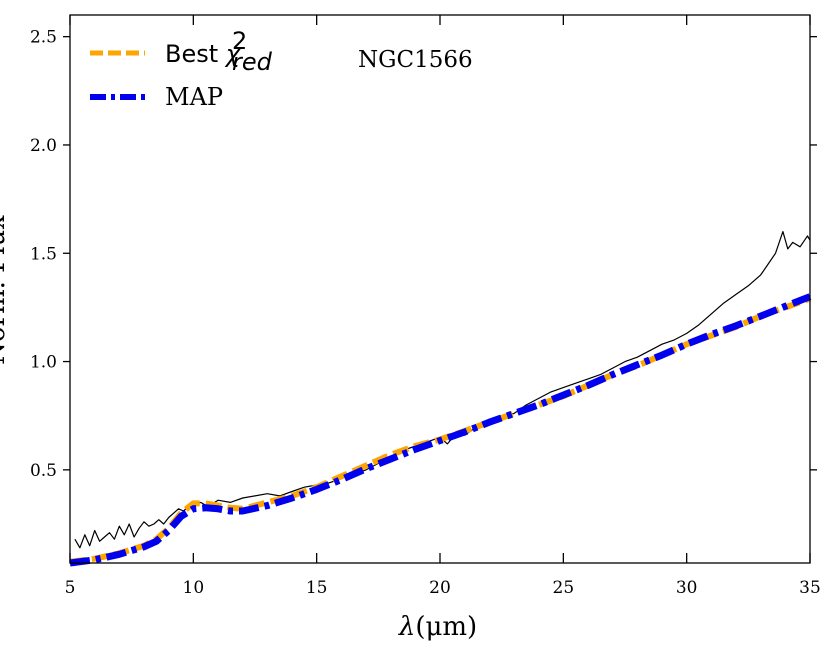  I want to click on annotation-label: NGC1566, so click(415, 60).